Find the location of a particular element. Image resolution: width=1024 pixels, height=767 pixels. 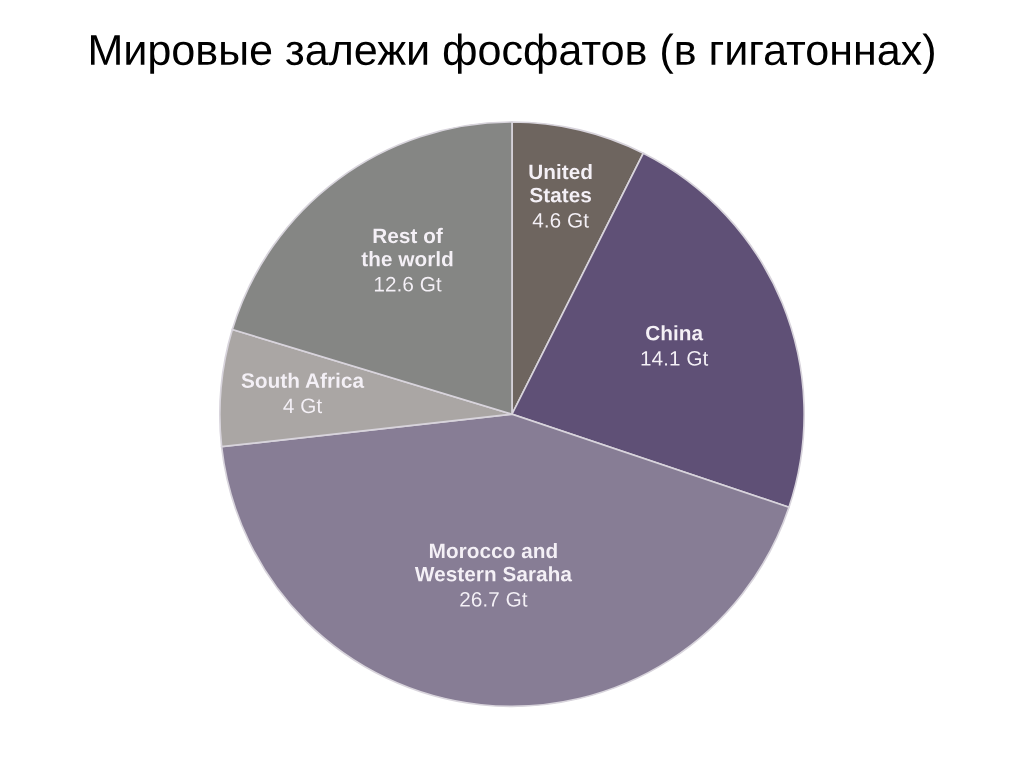

data-label: 12.6 Gt is located at coordinates (408, 284).